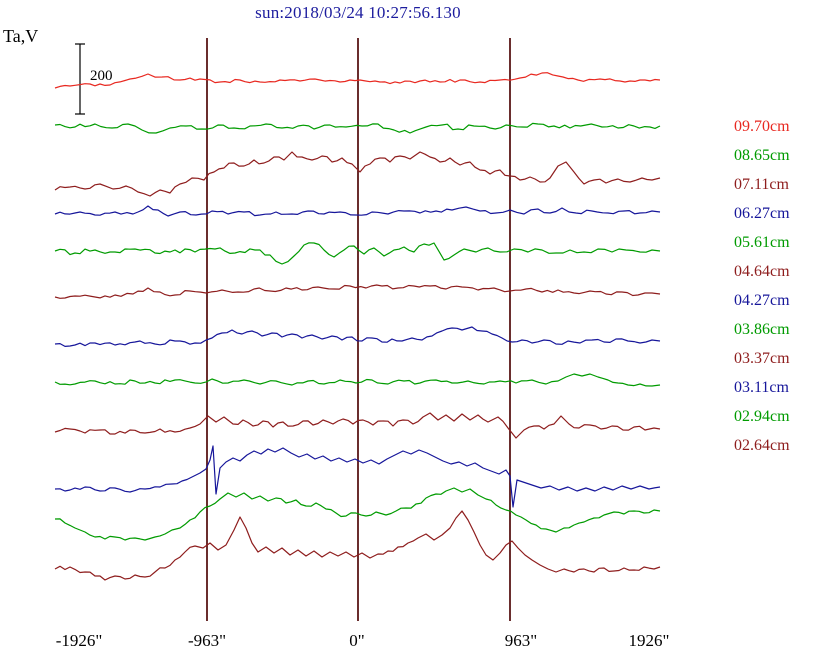 This screenshot has height=662, width=813. I want to click on scan-trace-05.61cm, so click(357, 253).